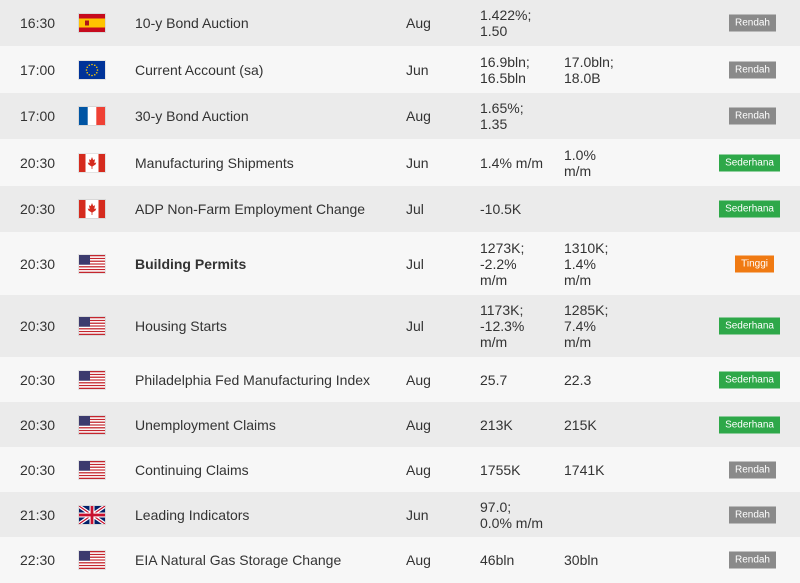 Image resolution: width=800 pixels, height=583 pixels. I want to click on forecast-value: 1285K; 7.4% m/m, so click(586, 326).